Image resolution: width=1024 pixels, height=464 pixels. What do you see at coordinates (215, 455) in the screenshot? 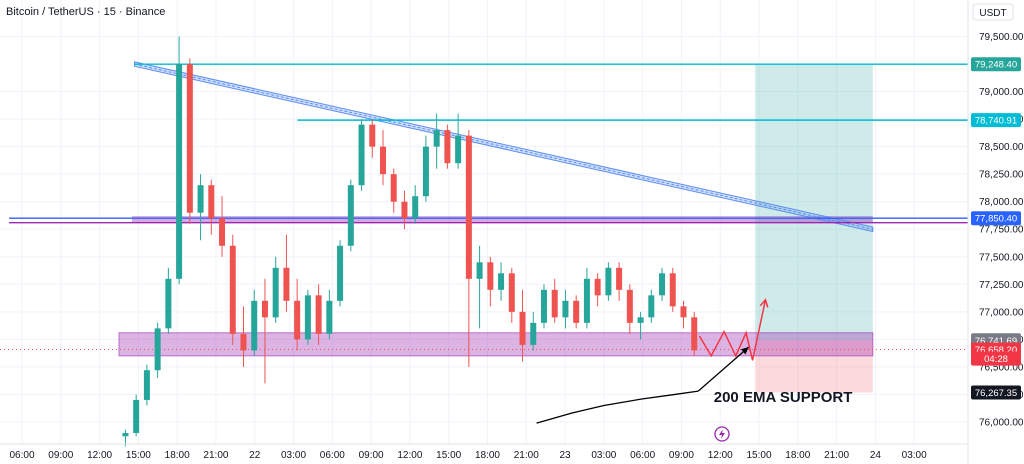
I see `time-tick-label: 21:00` at bounding box center [215, 455].